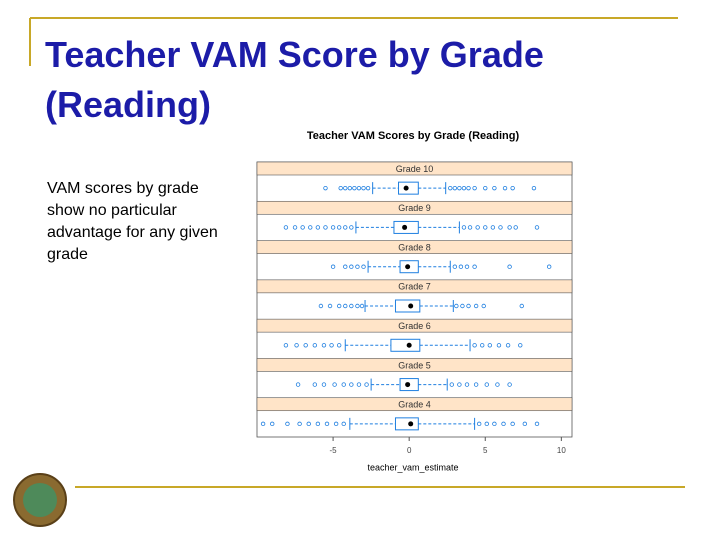  What do you see at coordinates (413, 136) in the screenshot?
I see `chart-title: Teacher VAM Scores by Grade (Reading)` at bounding box center [413, 136].